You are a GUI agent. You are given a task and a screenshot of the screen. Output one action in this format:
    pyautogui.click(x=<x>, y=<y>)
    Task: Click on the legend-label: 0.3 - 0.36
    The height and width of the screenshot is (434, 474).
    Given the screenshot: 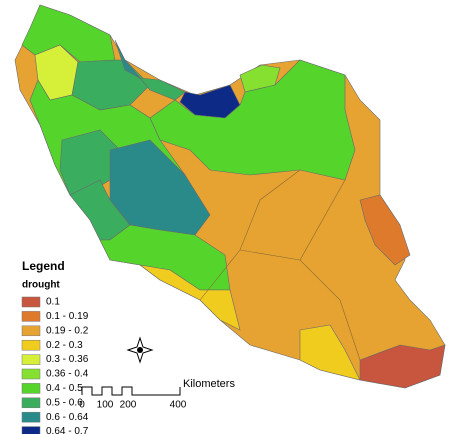 What is the action you would take?
    pyautogui.click(x=67, y=359)
    